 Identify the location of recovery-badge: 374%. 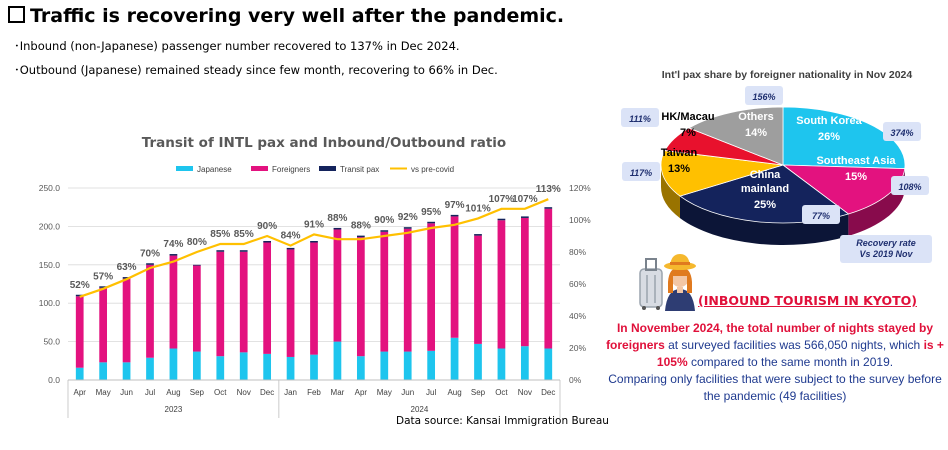
(902, 131).